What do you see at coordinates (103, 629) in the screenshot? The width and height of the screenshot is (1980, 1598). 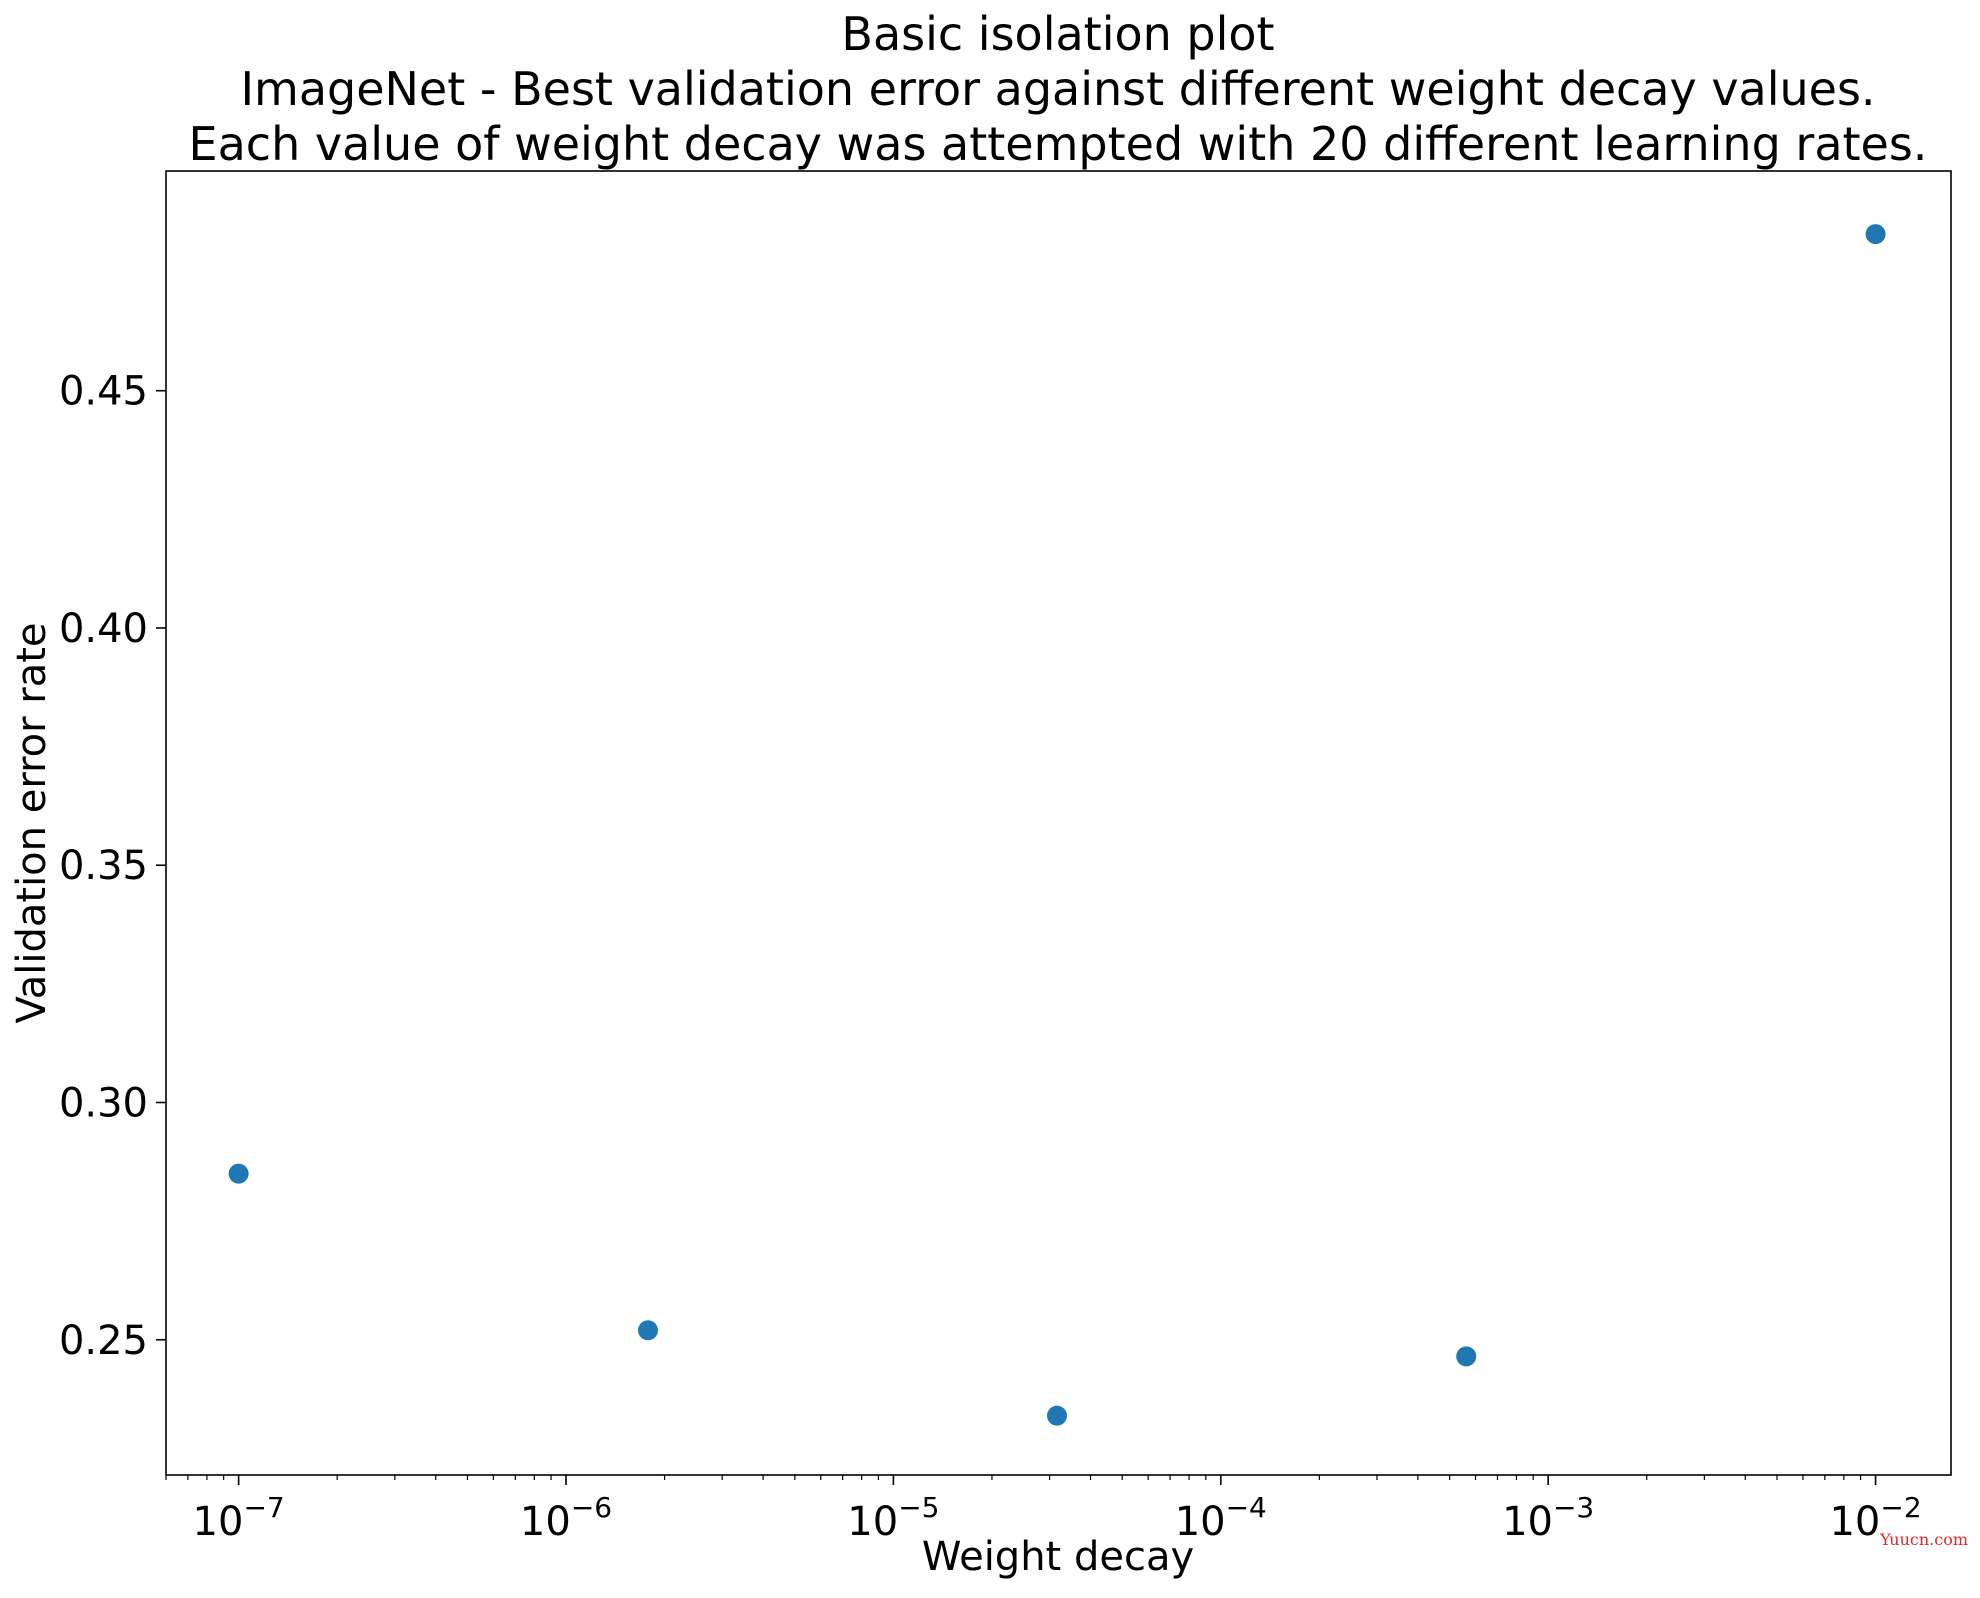 I see `y-tick-label: 0.40` at bounding box center [103, 629].